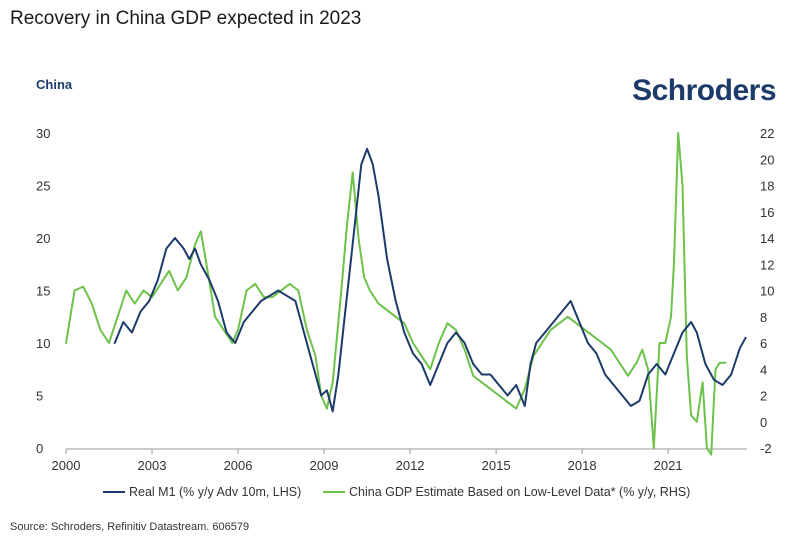  I want to click on y-right-tick-label: 2, so click(763, 396).